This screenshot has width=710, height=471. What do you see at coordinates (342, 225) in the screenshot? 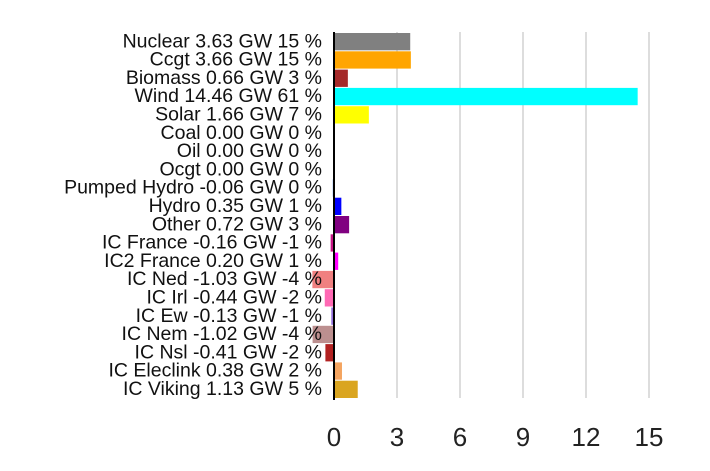
I see `bar-other` at bounding box center [342, 225].